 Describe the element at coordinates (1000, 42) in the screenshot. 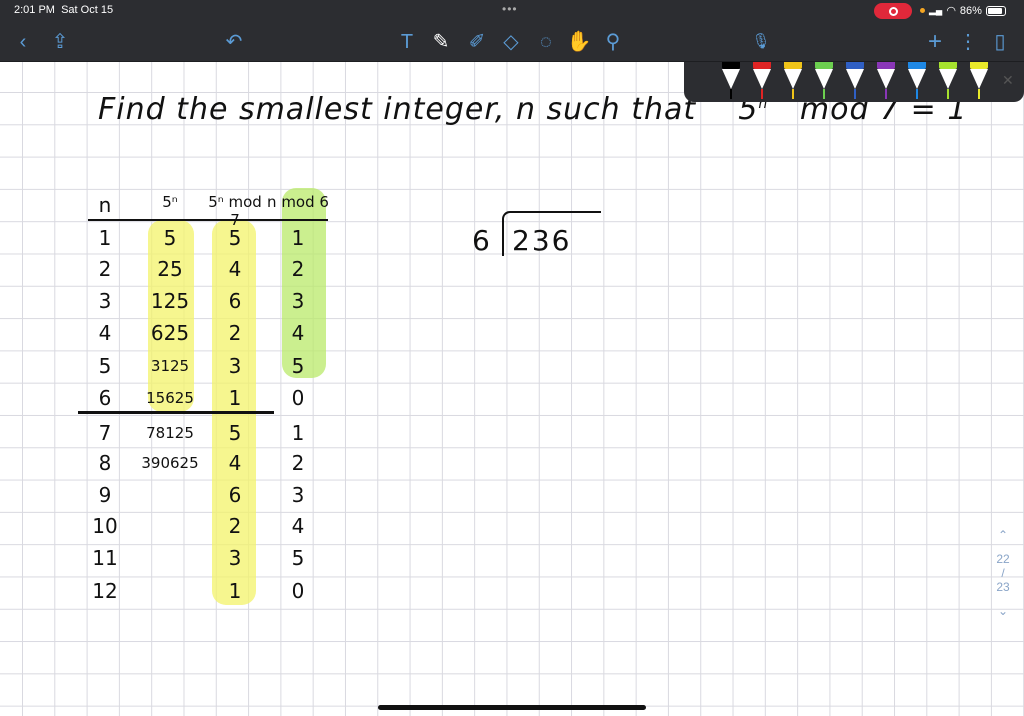

I see `pages-icon: ▯` at that location.